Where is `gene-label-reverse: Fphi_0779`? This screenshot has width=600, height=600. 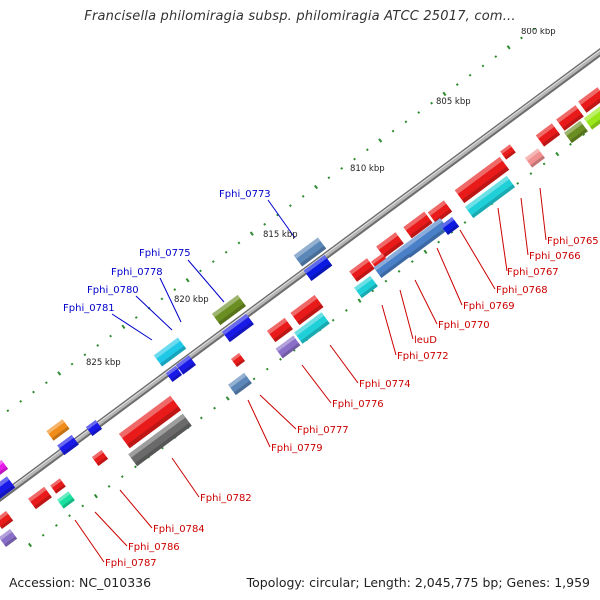 gene-label-reverse: Fphi_0779 is located at coordinates (297, 448).